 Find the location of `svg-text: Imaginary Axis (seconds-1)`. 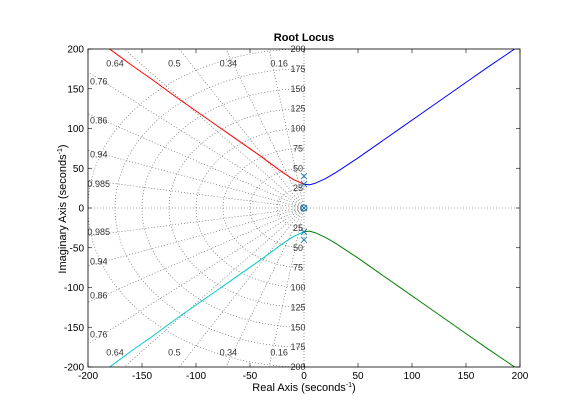

svg-text: Imaginary Axis (seconds-1) is located at coordinates (63, 208).